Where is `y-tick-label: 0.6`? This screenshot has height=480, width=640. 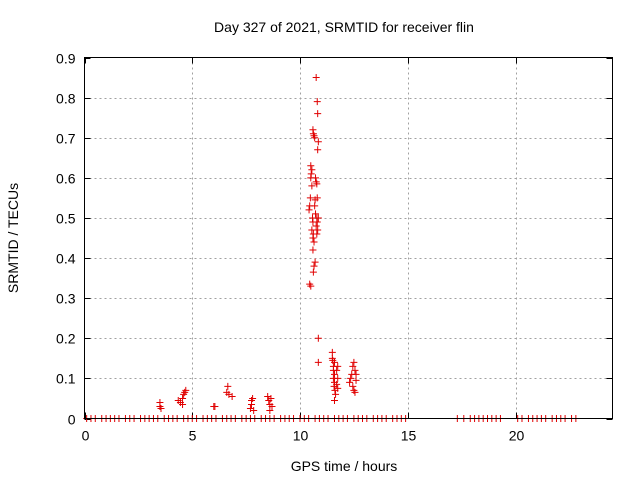 y-tick-label: 0.6 is located at coordinates (66, 179).